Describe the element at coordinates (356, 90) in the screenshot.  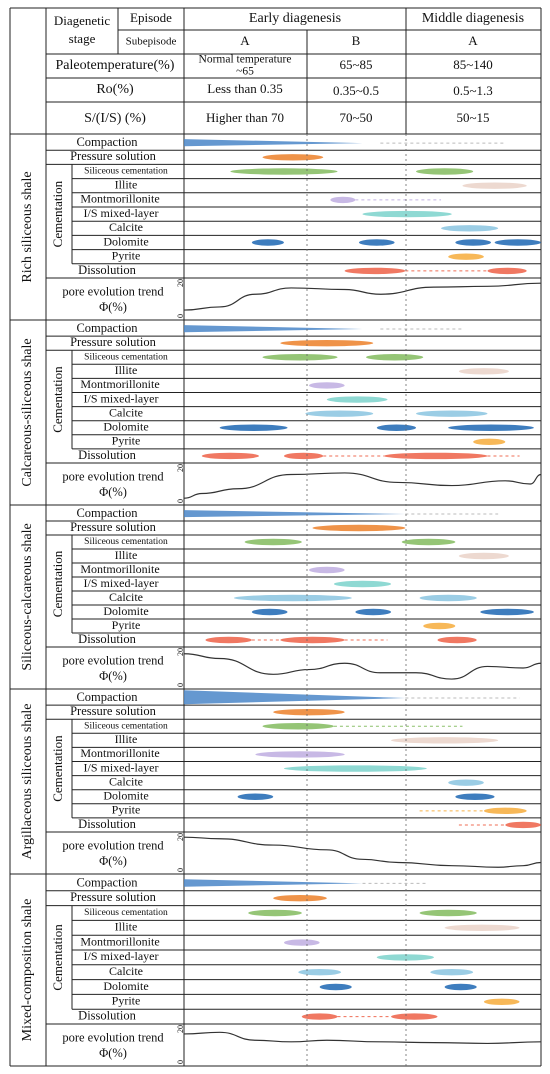
I see `ro-b: 0.35~0.5` at that location.